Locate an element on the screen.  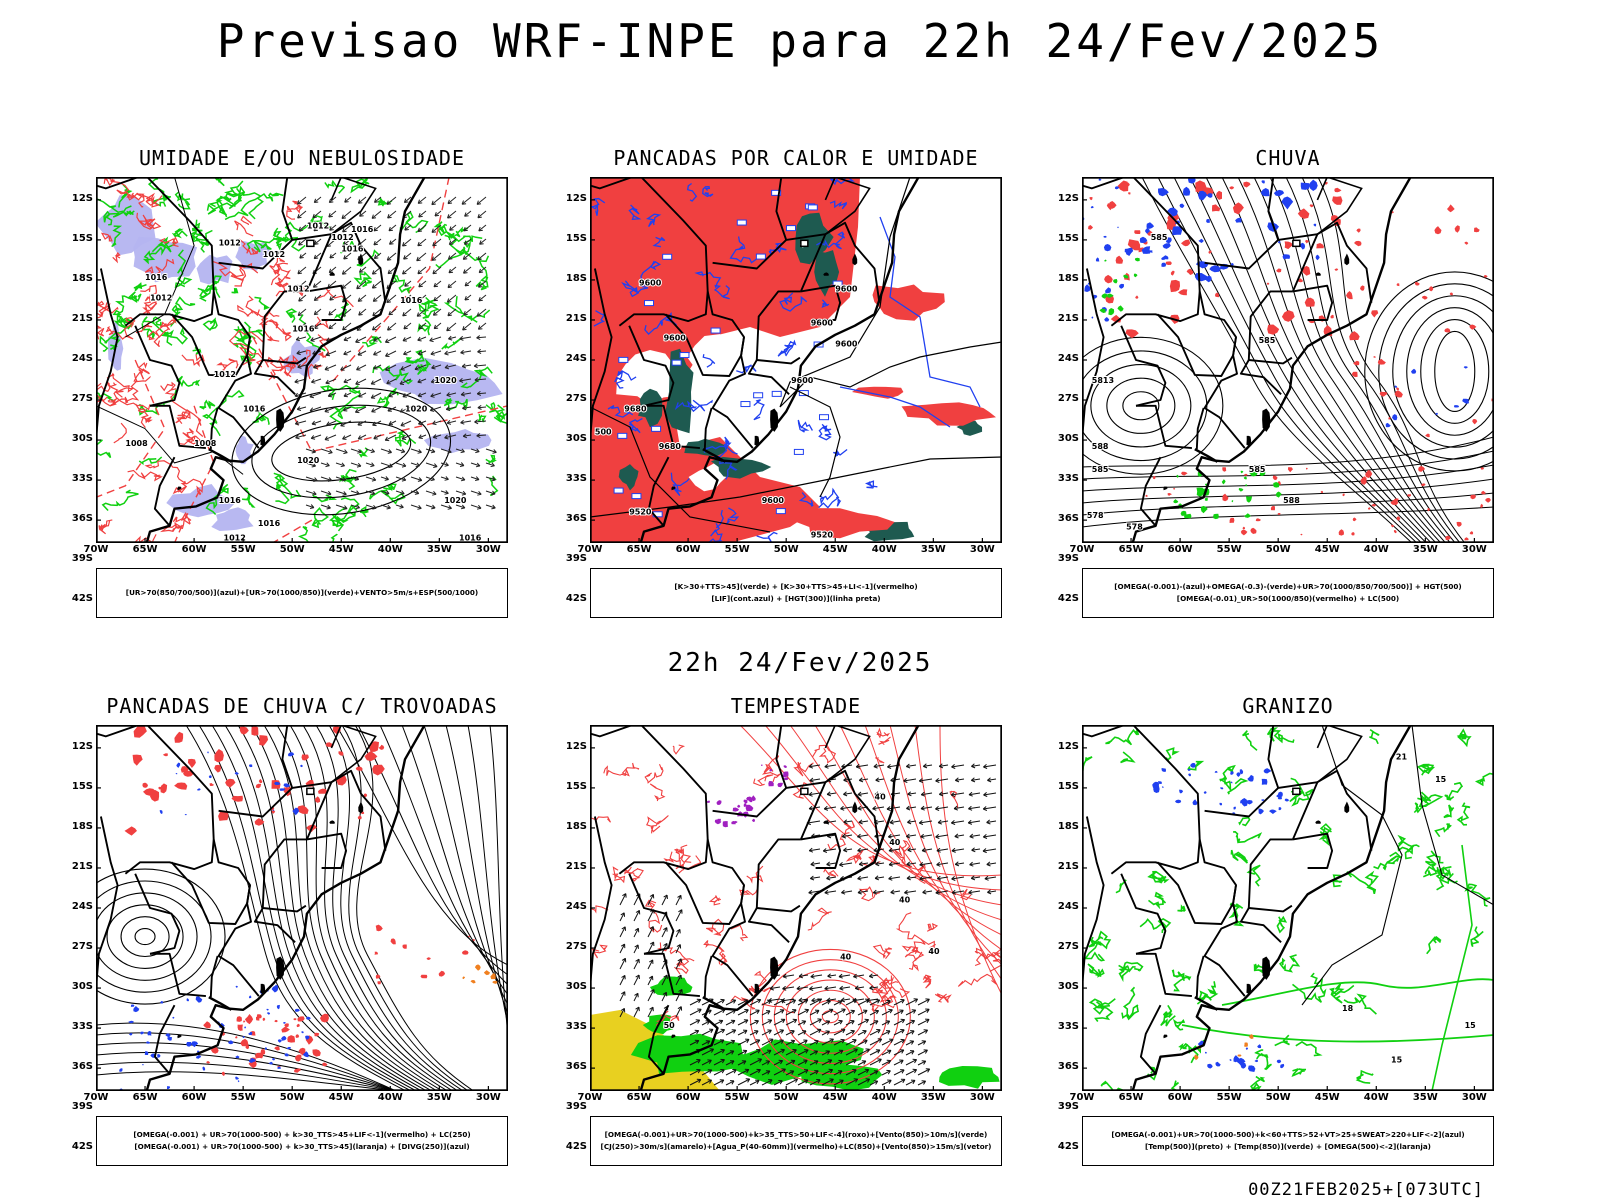
y-tick-label: 18S is located at coordinates (82, 278).